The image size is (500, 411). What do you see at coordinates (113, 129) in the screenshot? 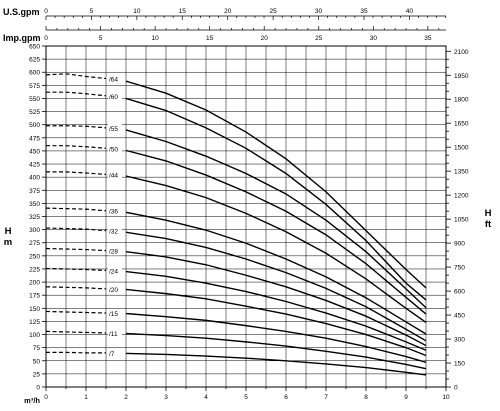
I see `series-label: /55` at bounding box center [113, 129].